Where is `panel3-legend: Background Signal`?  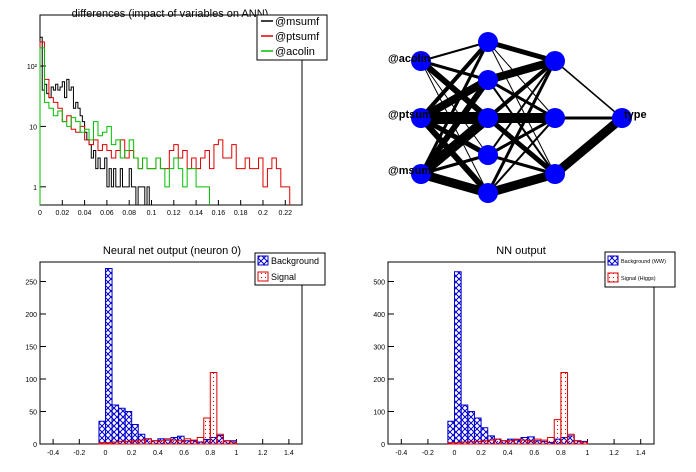
panel3-legend: Background Signal is located at coordinates (290, 269).